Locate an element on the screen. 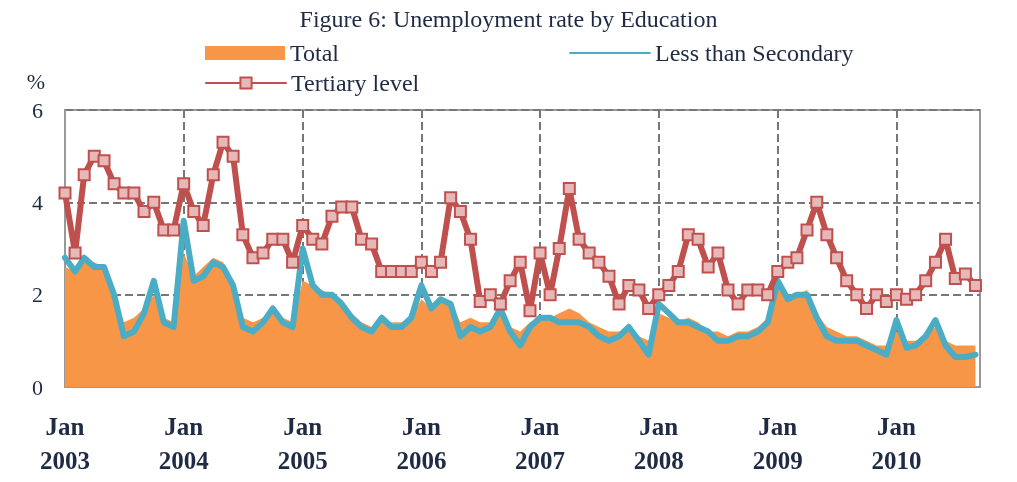 The height and width of the screenshot is (482, 1017). chart-title: Figure 6: Unemployment rate by Education is located at coordinates (508, 19).